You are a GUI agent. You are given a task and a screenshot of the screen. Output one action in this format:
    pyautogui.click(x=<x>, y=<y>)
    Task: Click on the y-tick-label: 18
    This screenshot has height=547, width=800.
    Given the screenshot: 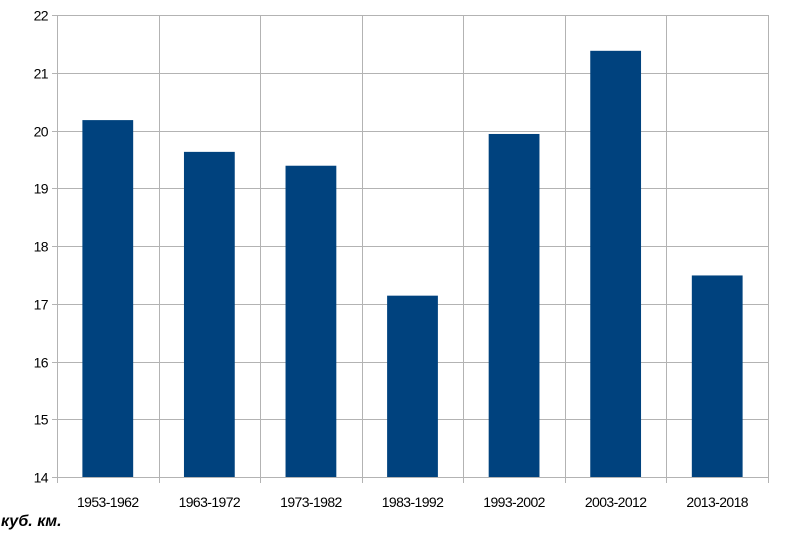 What is the action you would take?
    pyautogui.click(x=41, y=247)
    